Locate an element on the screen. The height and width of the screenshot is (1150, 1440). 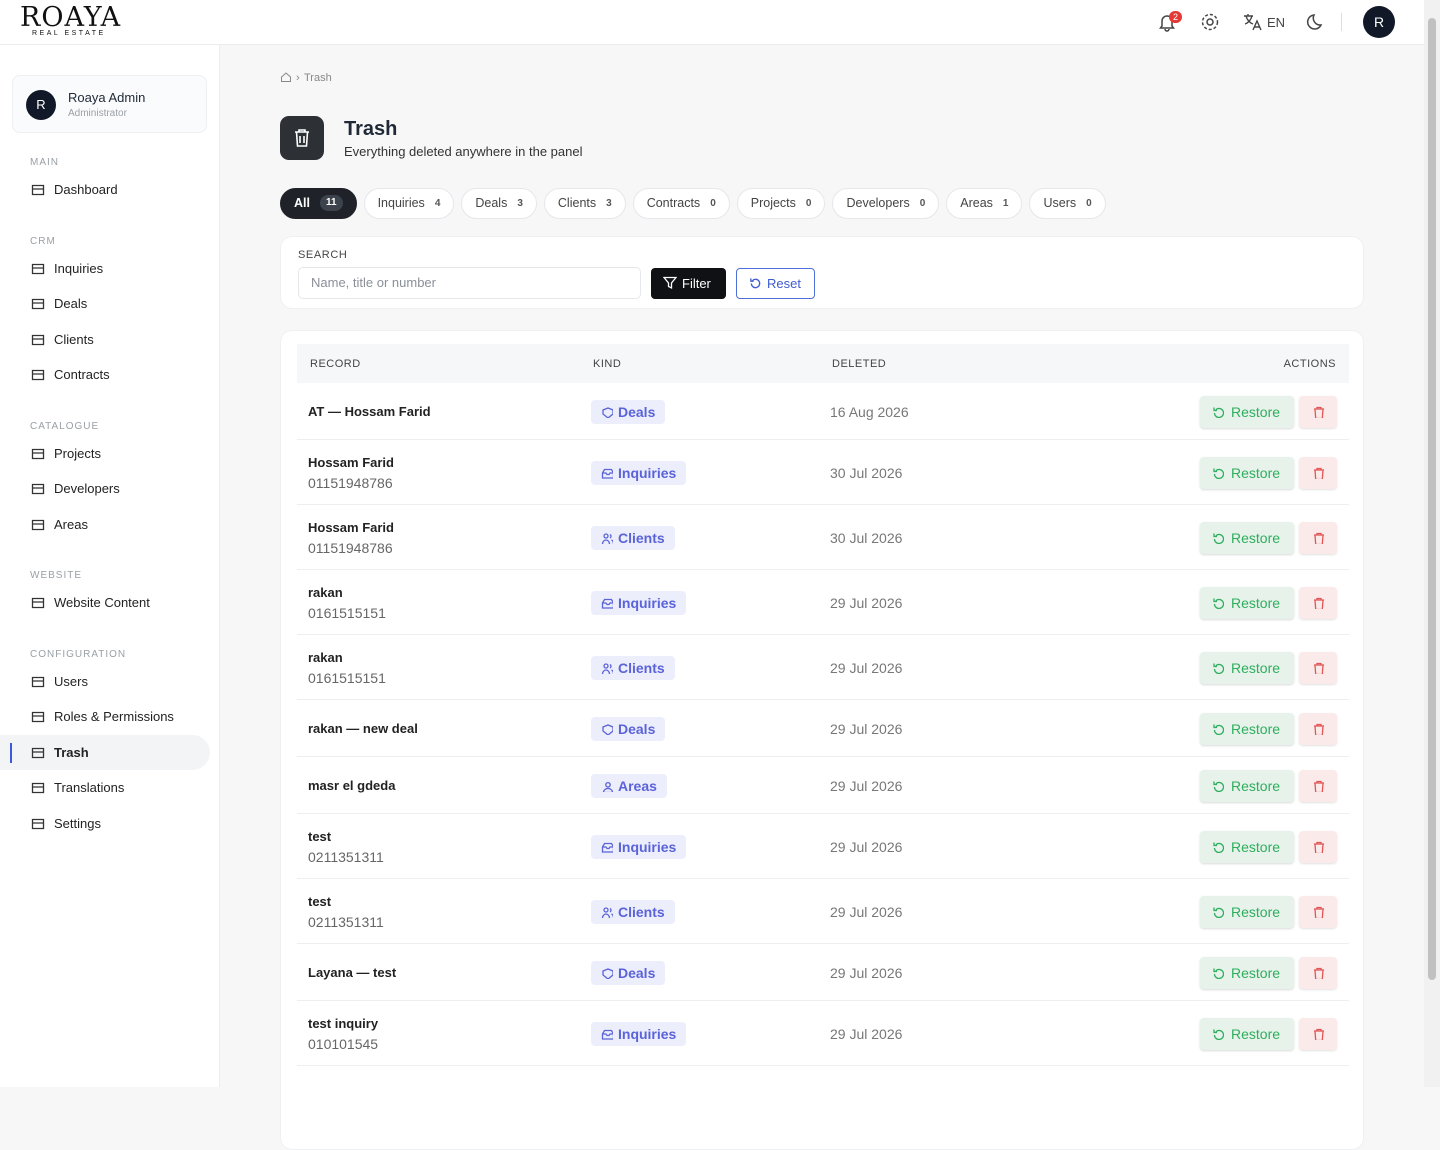
nav-item: Settings is located at coordinates (105, 824).